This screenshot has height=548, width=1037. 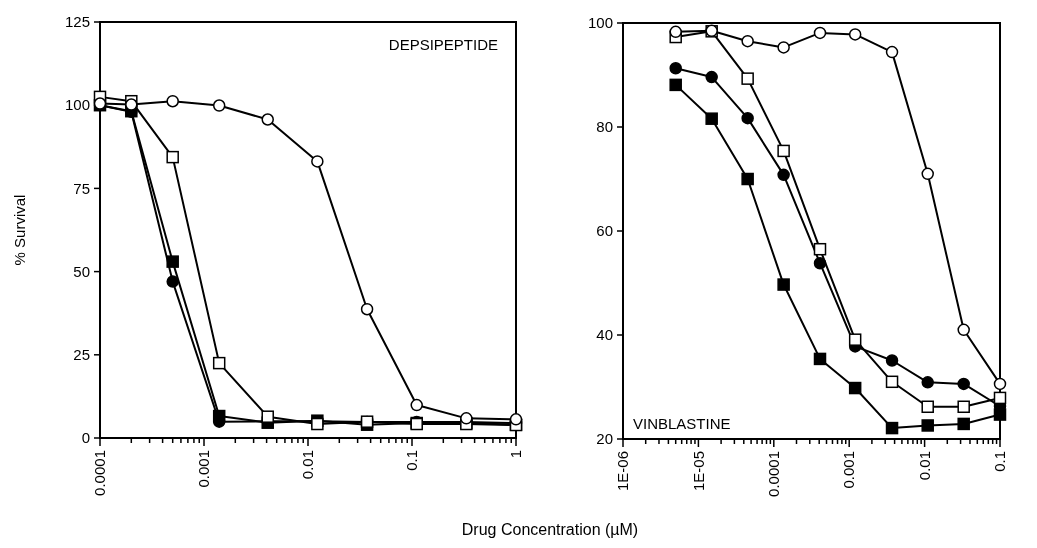 What do you see at coordinates (604, 231) in the screenshot?
I see `y-tick-label: 60` at bounding box center [604, 231].